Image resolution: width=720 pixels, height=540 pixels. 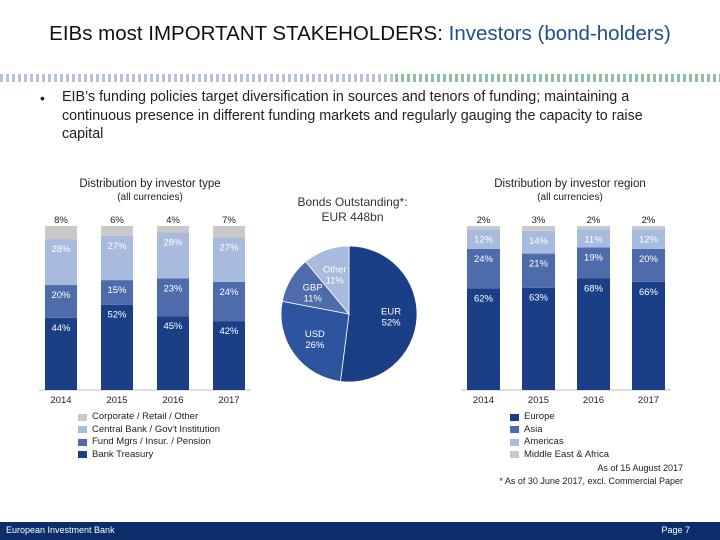 I want to click on region-bar-americas-2015, so click(x=538, y=242).